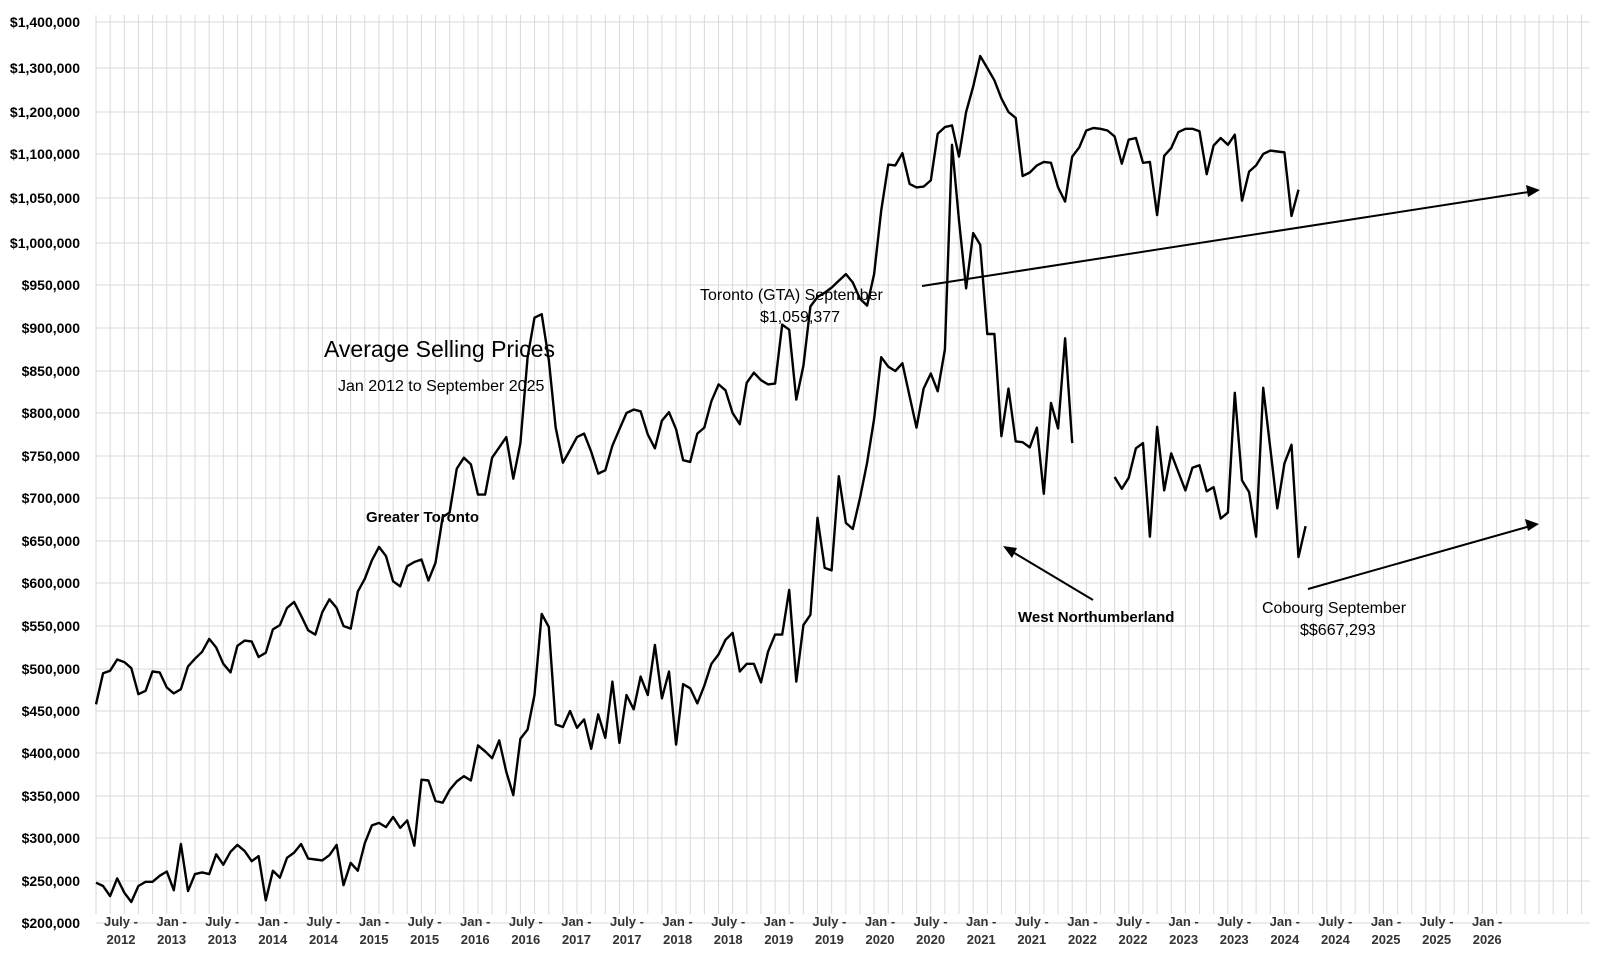  What do you see at coordinates (1532, 525) in the screenshot?
I see `cobourg-callout-arrowhead` at bounding box center [1532, 525].